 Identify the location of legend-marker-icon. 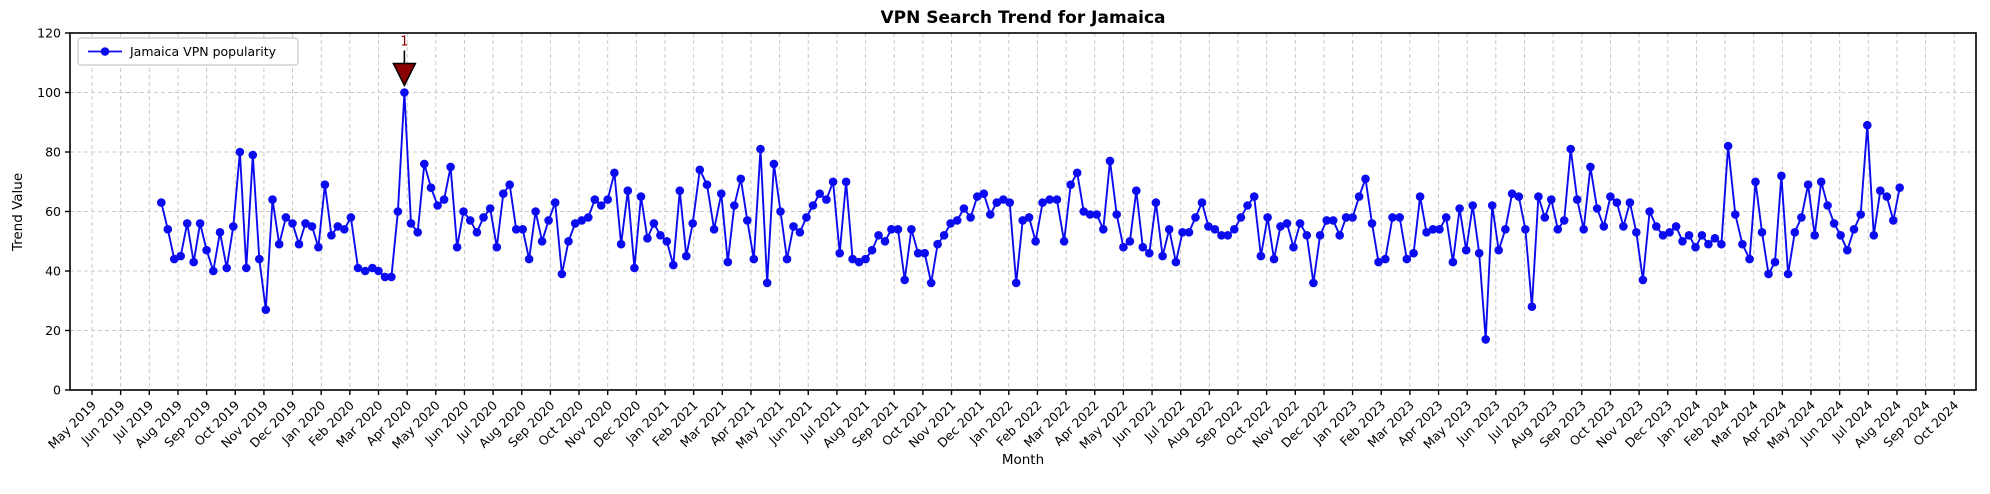
(105, 51).